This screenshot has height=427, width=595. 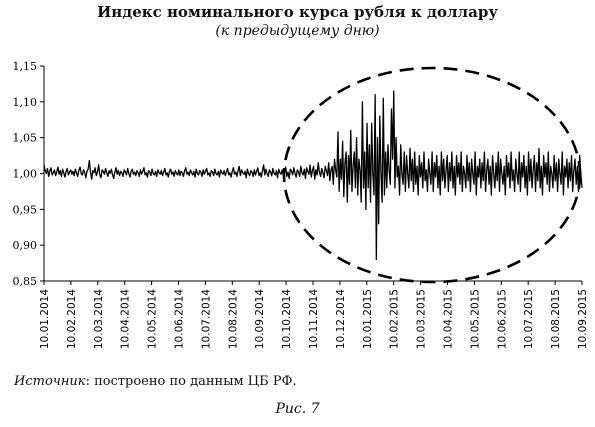 What do you see at coordinates (45, 319) in the screenshot?
I see `x-tick-label: 10.01.2014` at bounding box center [45, 319].